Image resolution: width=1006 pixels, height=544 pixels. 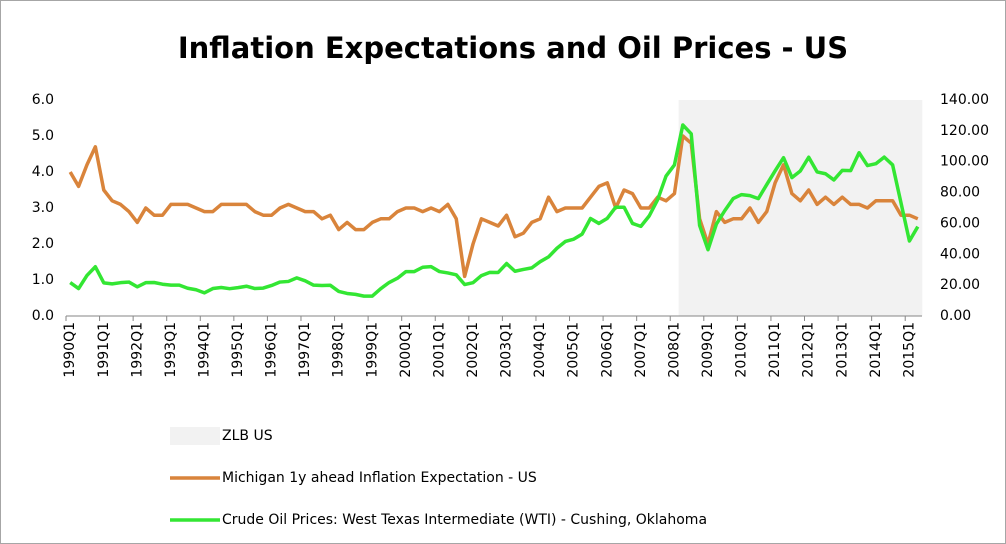 What do you see at coordinates (43, 208) in the screenshot?
I see `y-tick-label: 3.0` at bounding box center [43, 208].